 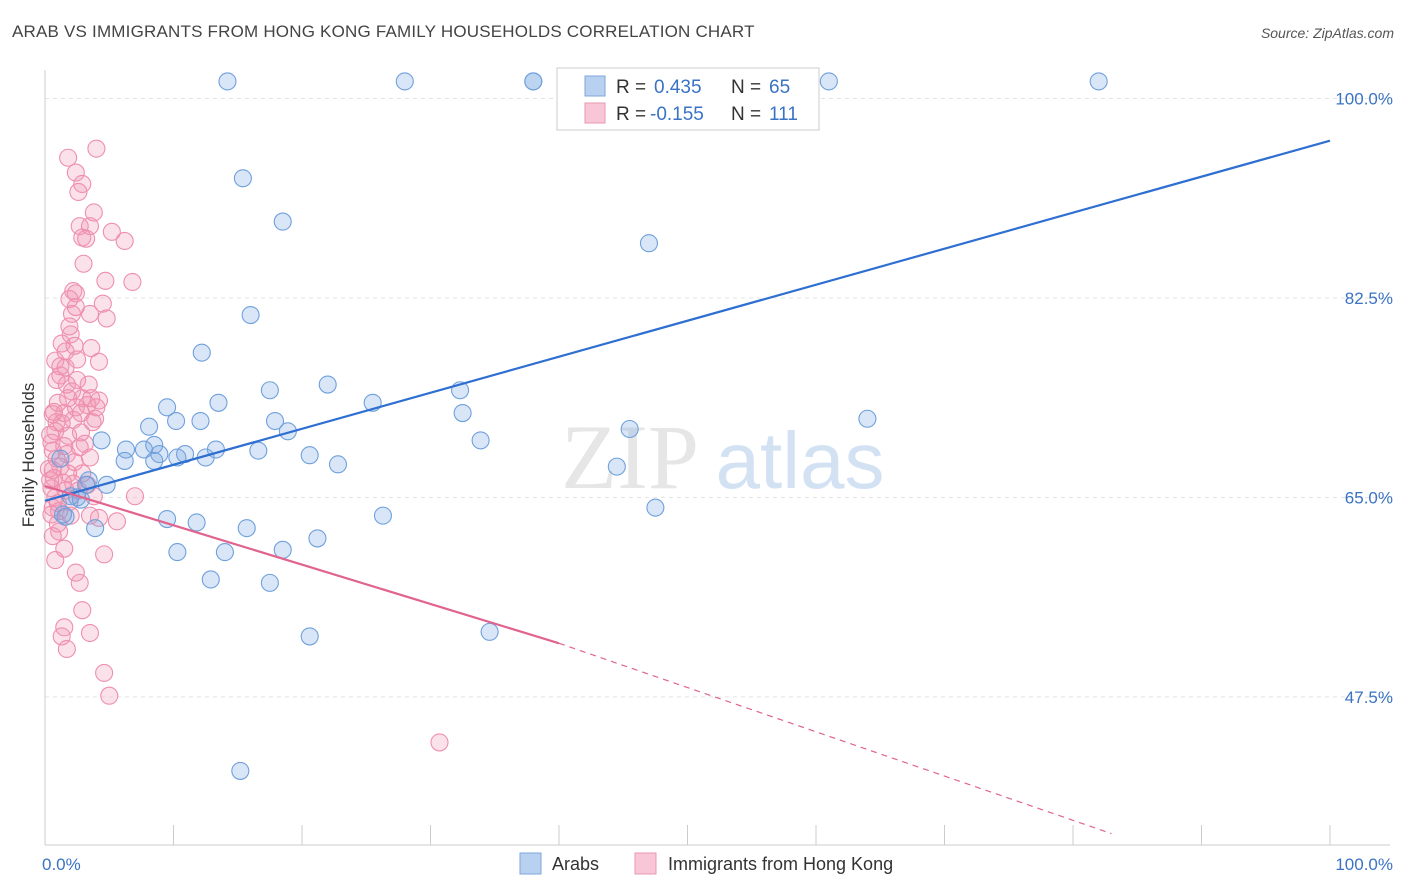 I want to click on bottom-legend-arab-swatch, so click(x=530, y=863).